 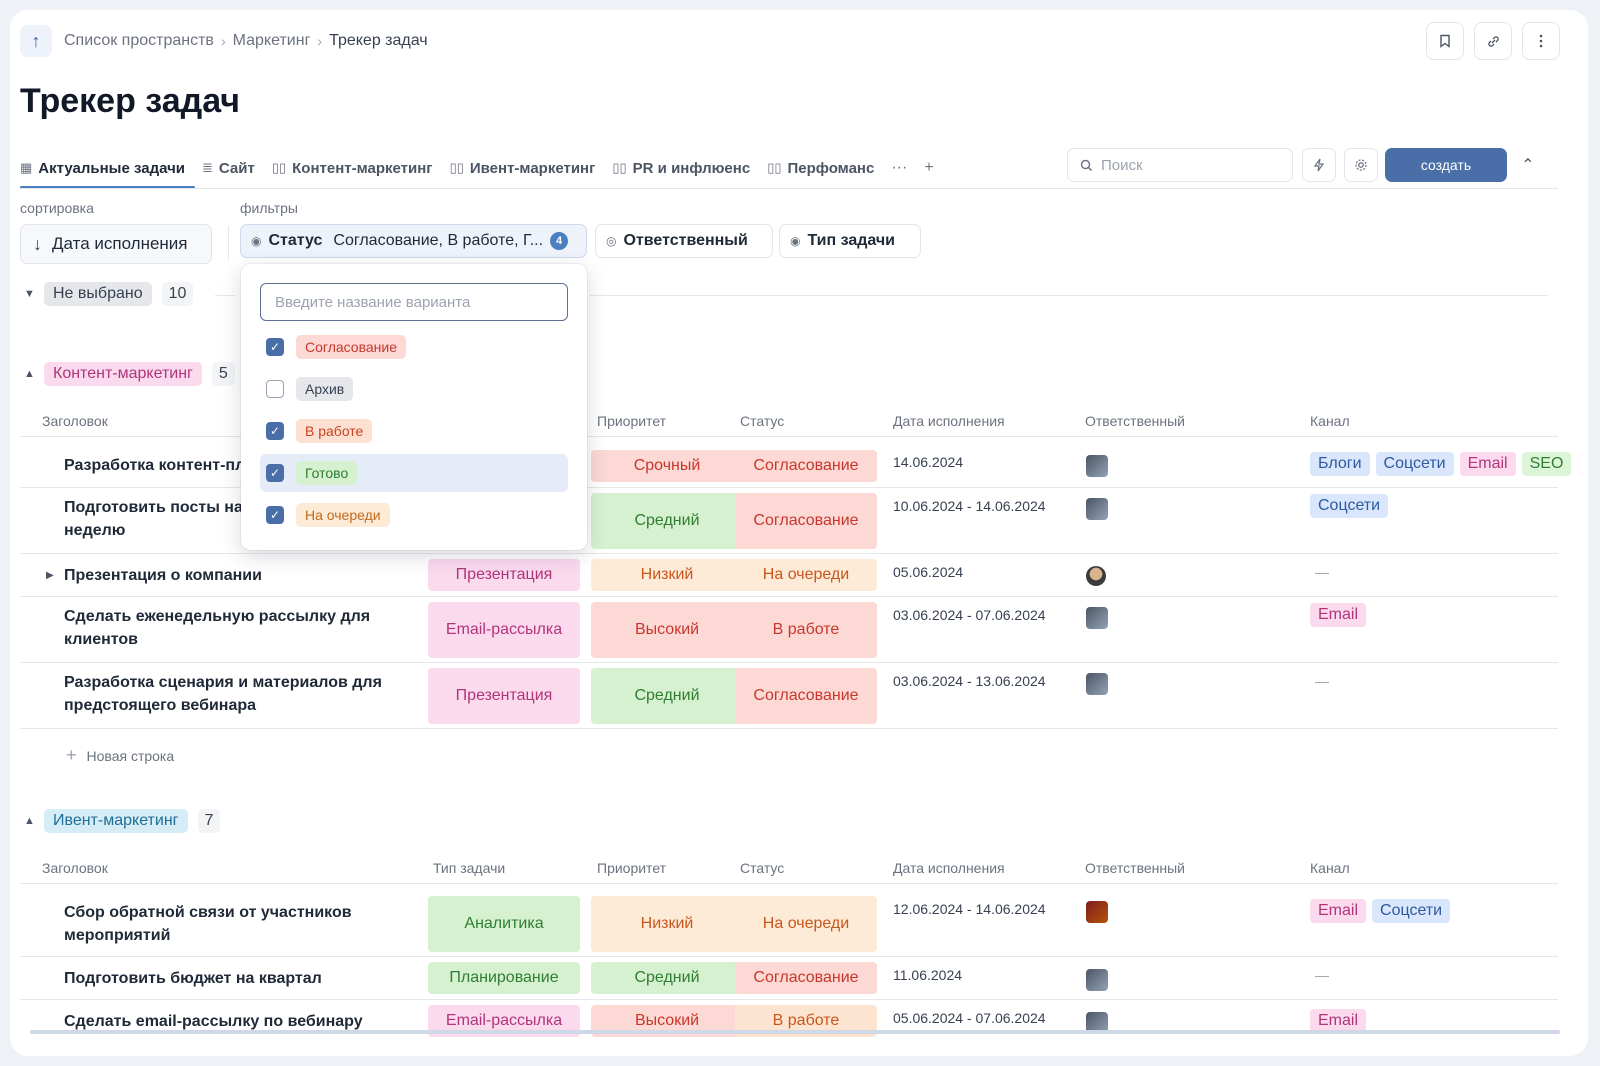 What do you see at coordinates (102, 168) in the screenshot?
I see `tab-current-tasks: ▦ Актуальные задачи` at bounding box center [102, 168].